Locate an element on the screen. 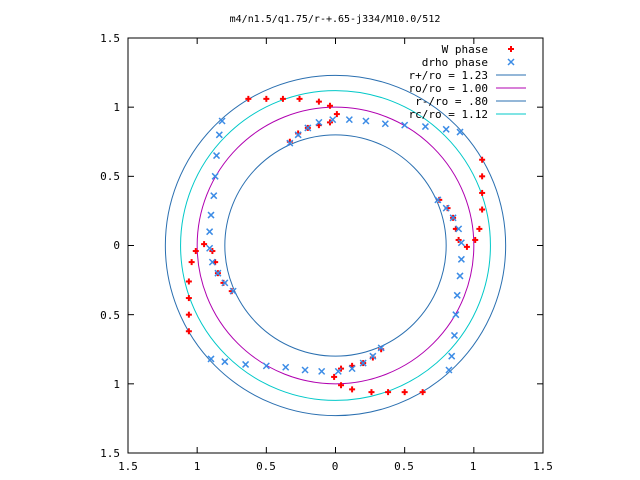 The width and height of the screenshot is (640, 480). legend-swatches is located at coordinates (511, 80).